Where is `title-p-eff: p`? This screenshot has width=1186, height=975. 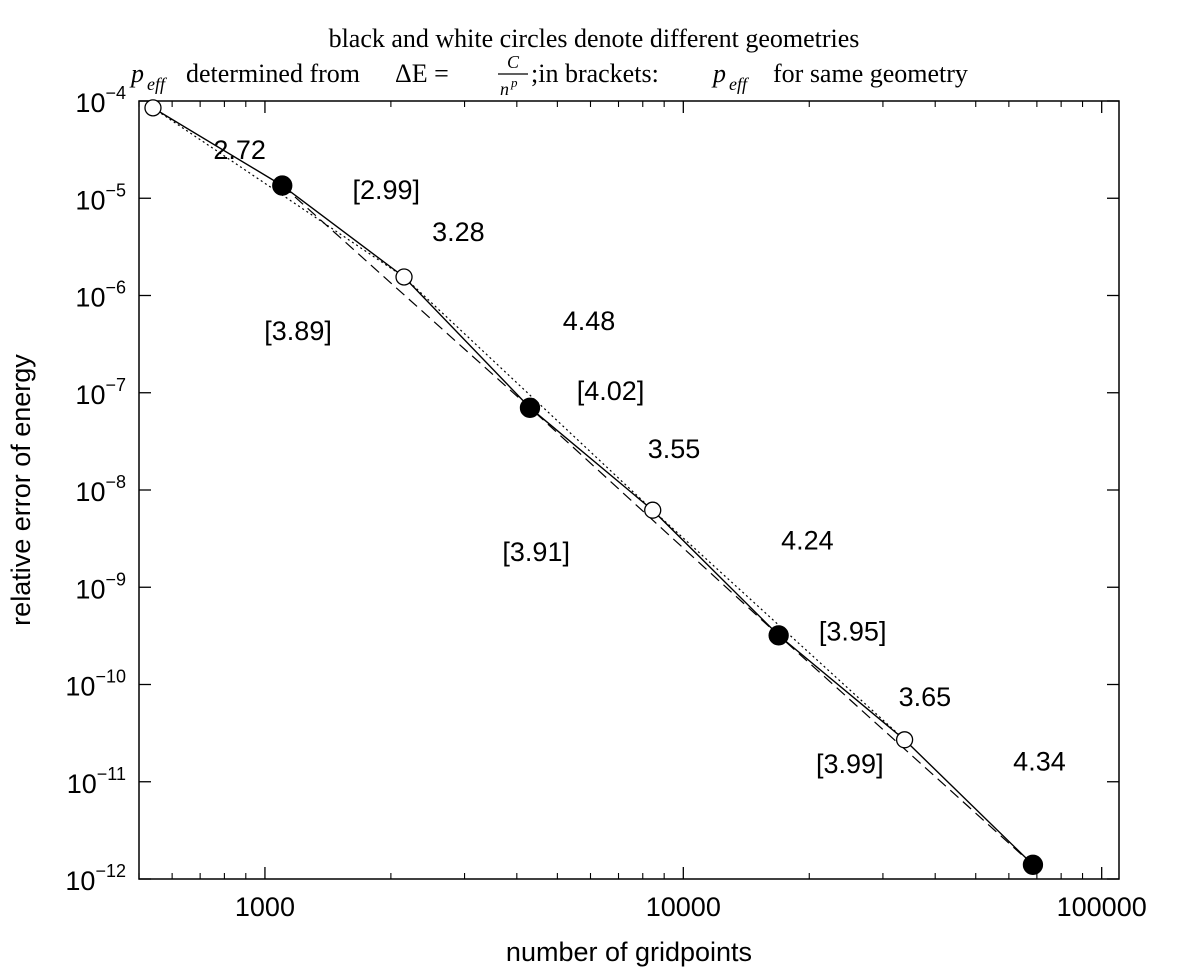
title-p-eff: p is located at coordinates (136, 73).